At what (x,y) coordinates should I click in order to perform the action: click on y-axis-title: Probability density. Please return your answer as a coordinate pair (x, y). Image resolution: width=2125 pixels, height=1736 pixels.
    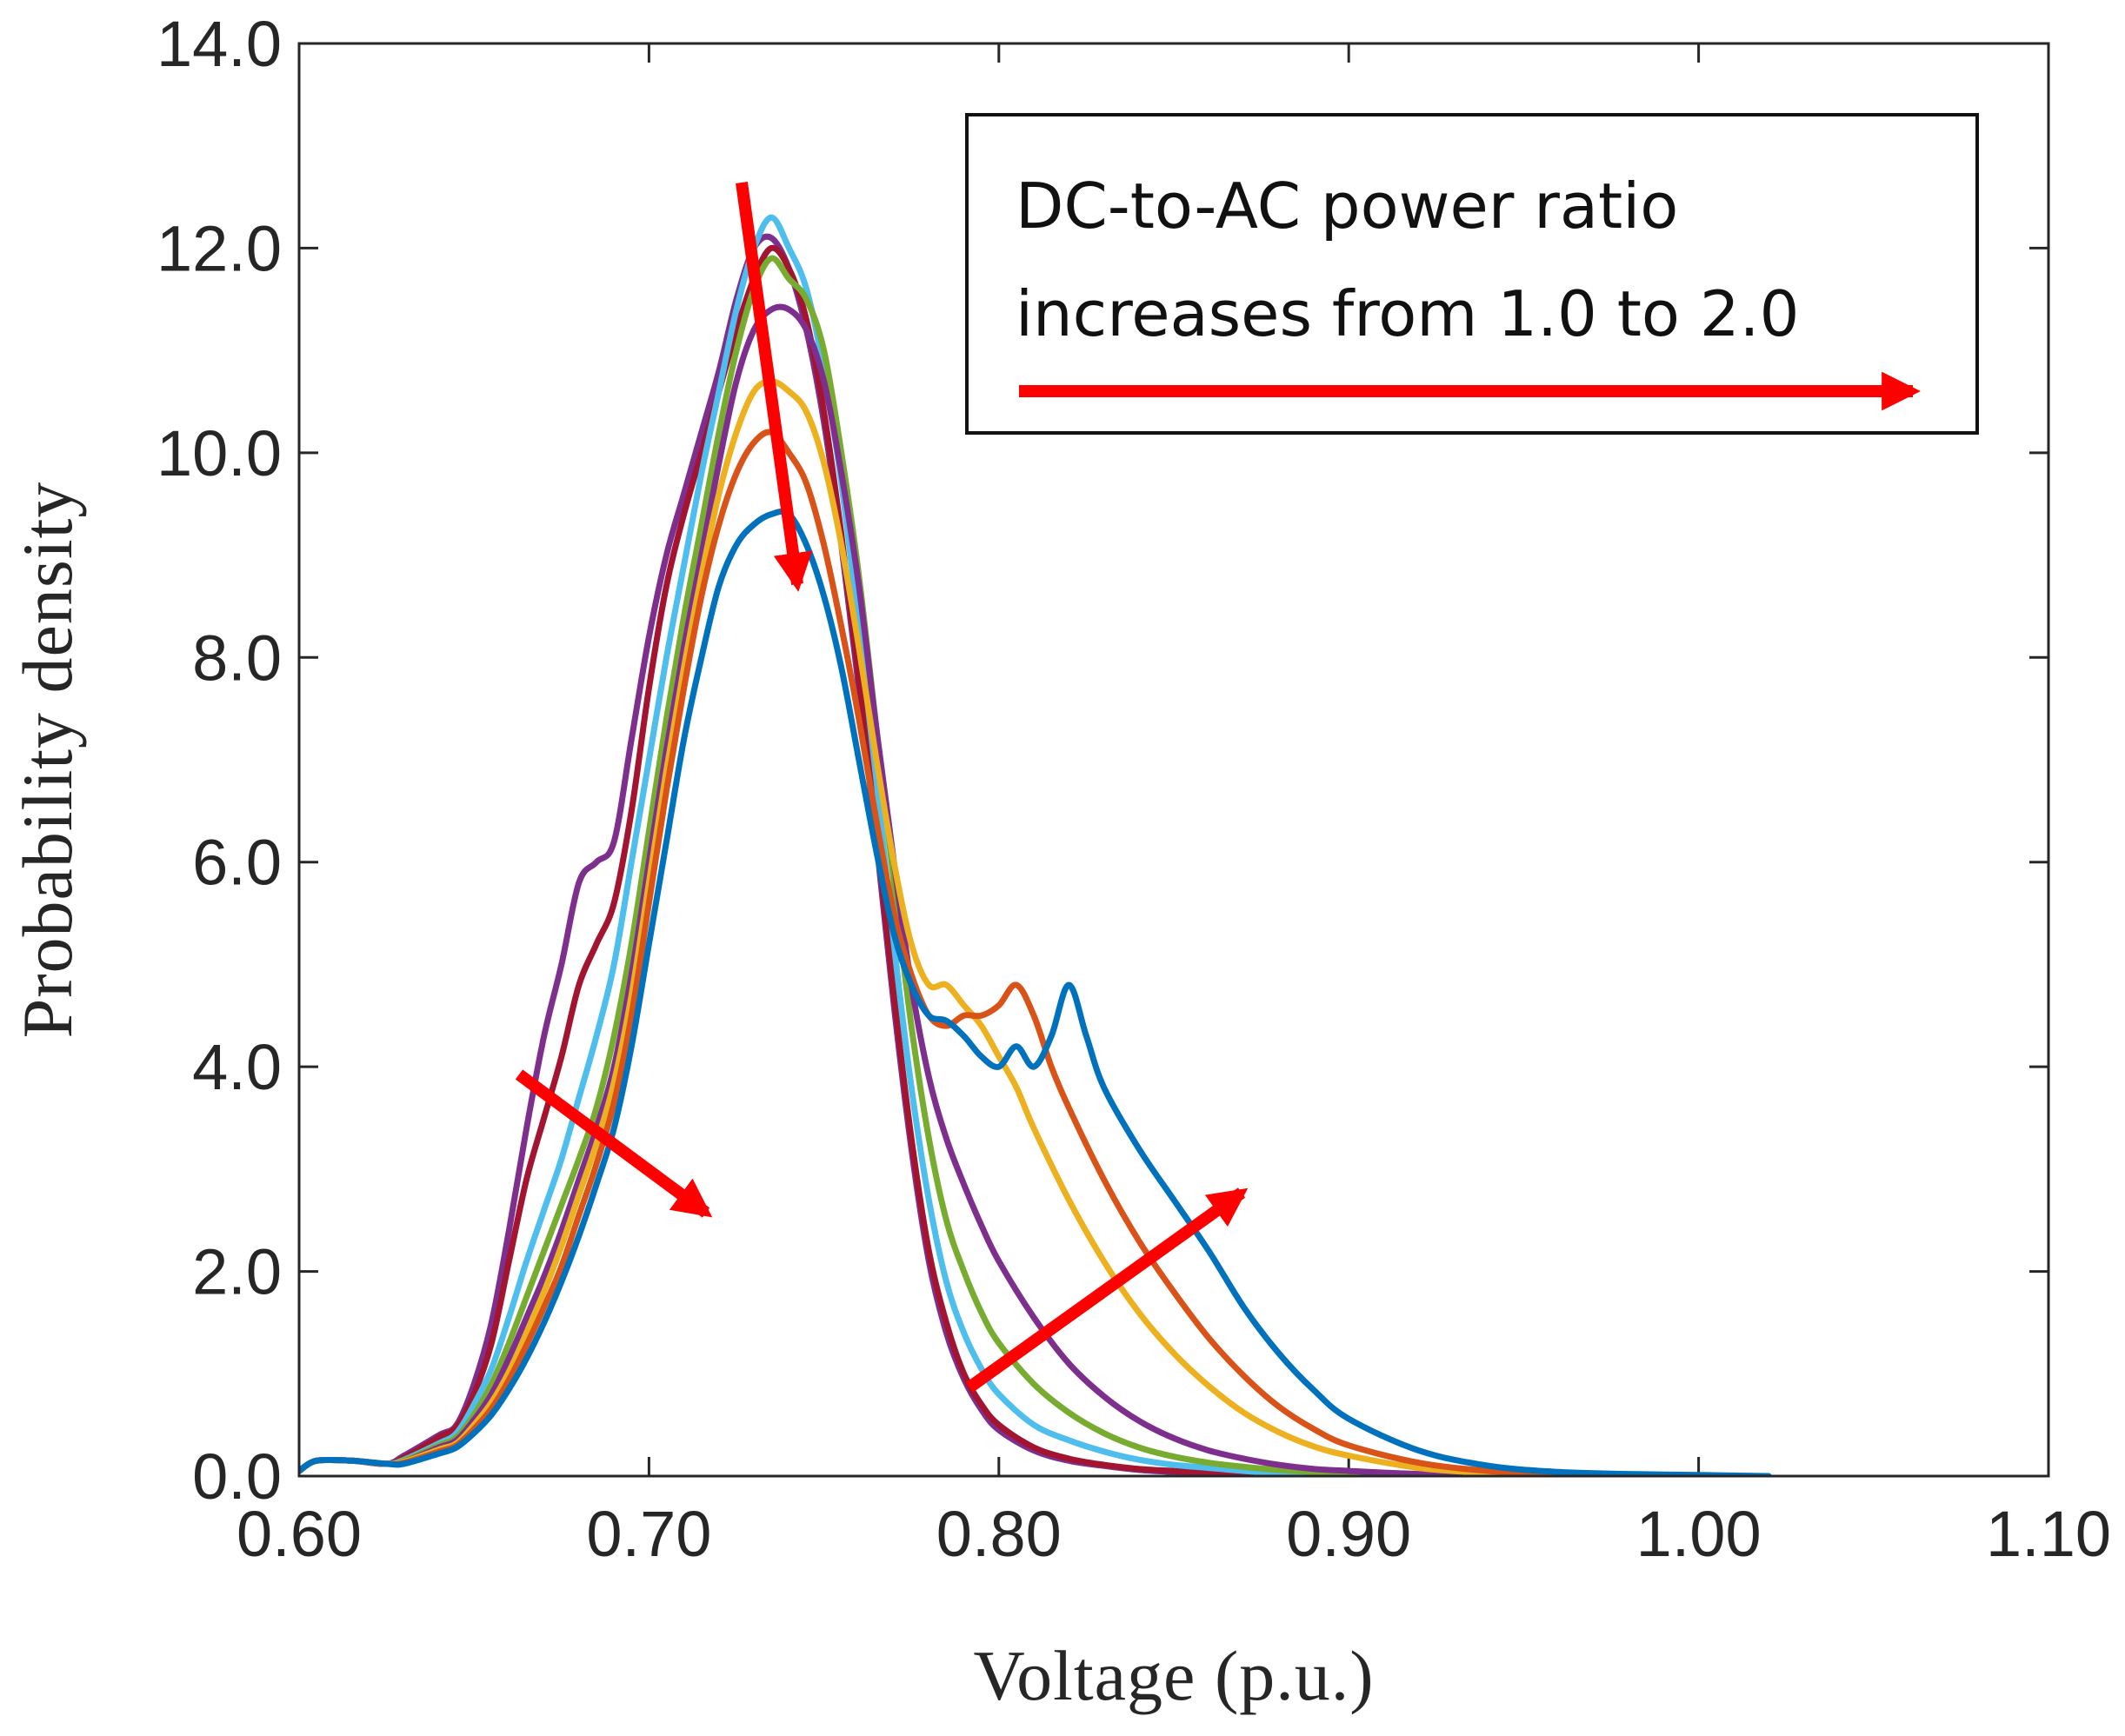
    Looking at the image, I should click on (47, 760).